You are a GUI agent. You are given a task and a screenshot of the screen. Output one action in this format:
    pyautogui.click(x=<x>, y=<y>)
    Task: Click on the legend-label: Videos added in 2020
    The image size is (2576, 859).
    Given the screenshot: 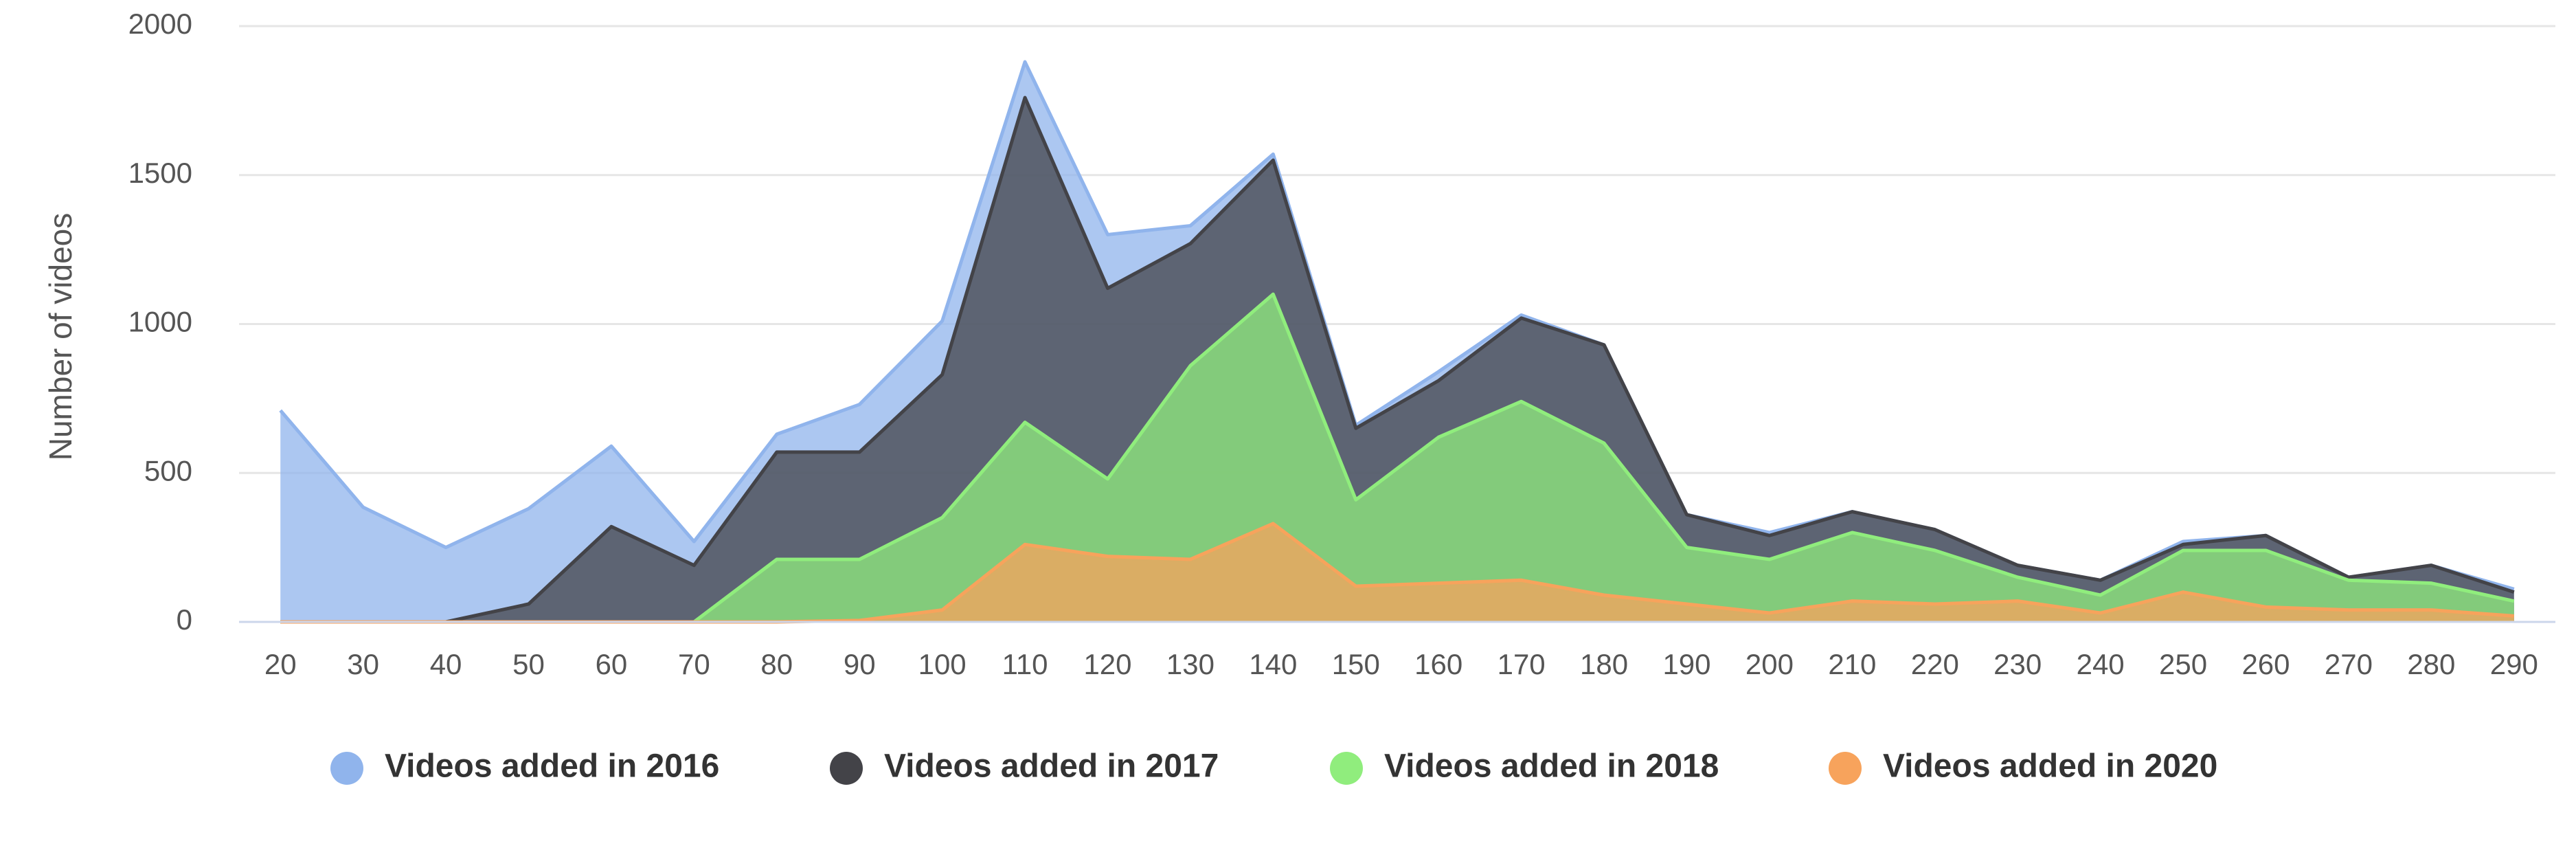 What is the action you would take?
    pyautogui.click(x=2050, y=766)
    